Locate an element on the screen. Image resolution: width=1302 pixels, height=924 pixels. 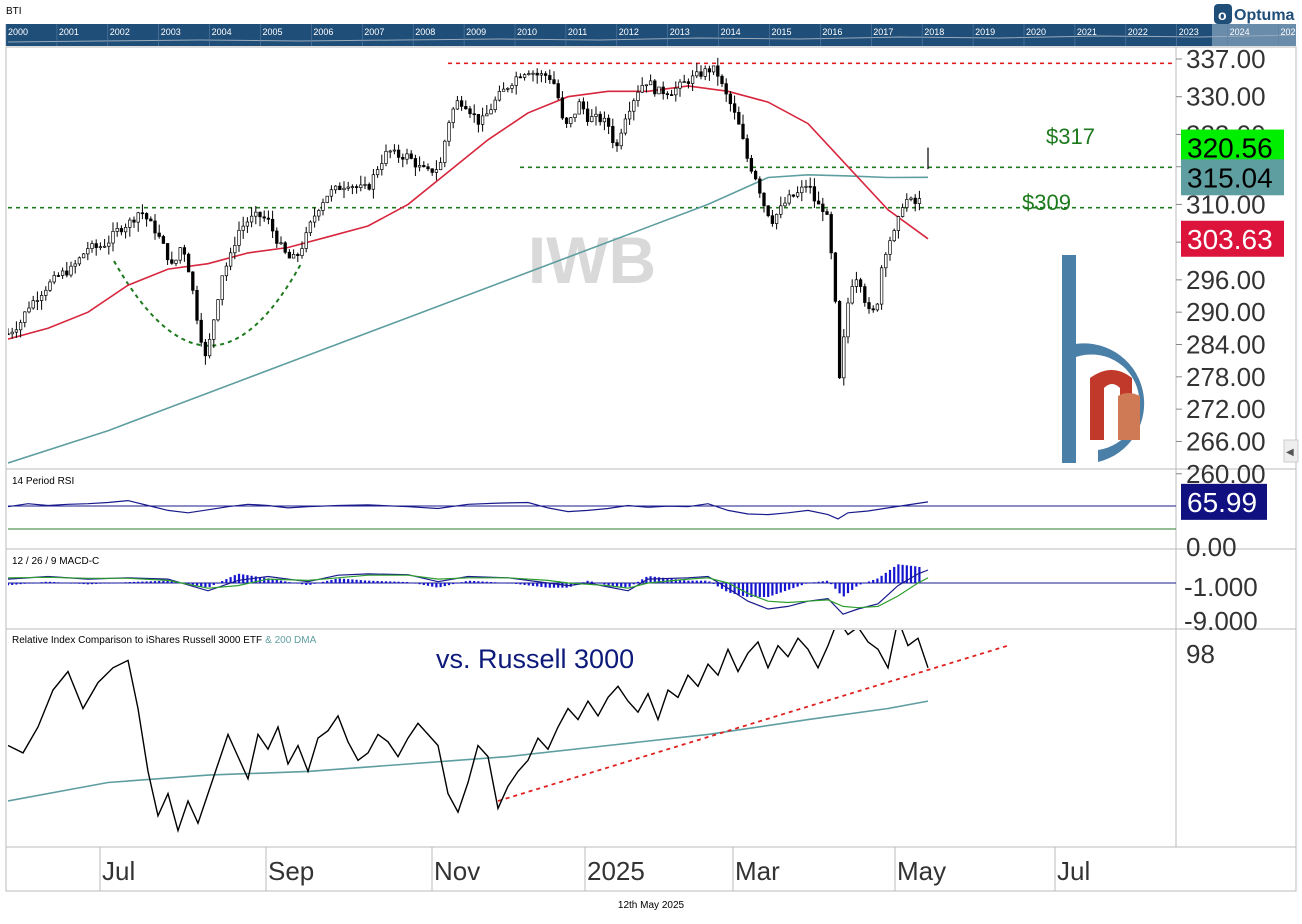
timeline-year: 2025 is located at coordinates (1291, 32).